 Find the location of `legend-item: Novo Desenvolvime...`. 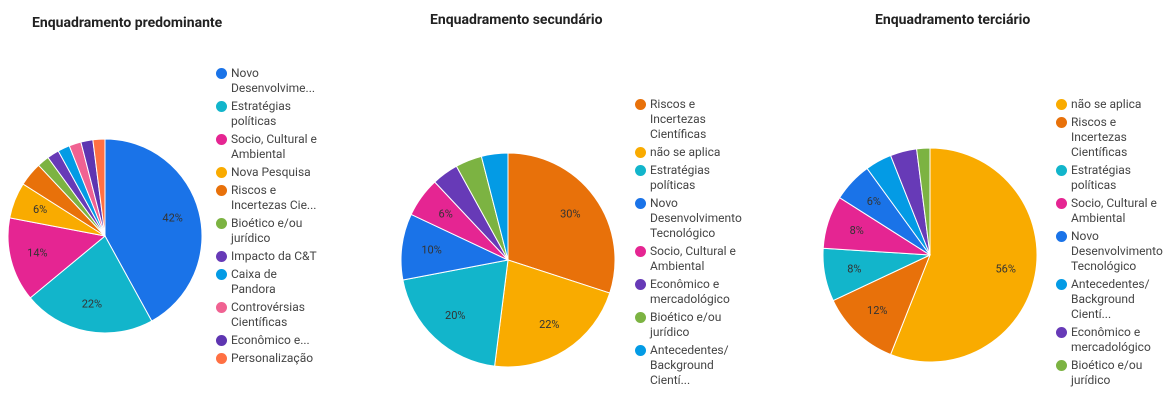

legend-item: Novo Desenvolvime... is located at coordinates (268, 81).